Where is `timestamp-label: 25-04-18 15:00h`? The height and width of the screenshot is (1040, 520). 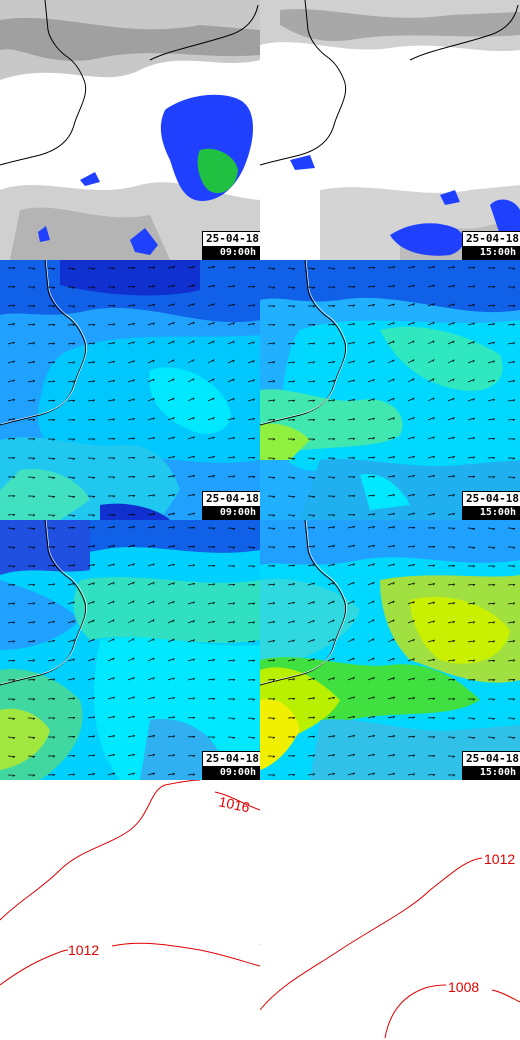
timestamp-label: 25-04-18 15:00h is located at coordinates (491, 505).